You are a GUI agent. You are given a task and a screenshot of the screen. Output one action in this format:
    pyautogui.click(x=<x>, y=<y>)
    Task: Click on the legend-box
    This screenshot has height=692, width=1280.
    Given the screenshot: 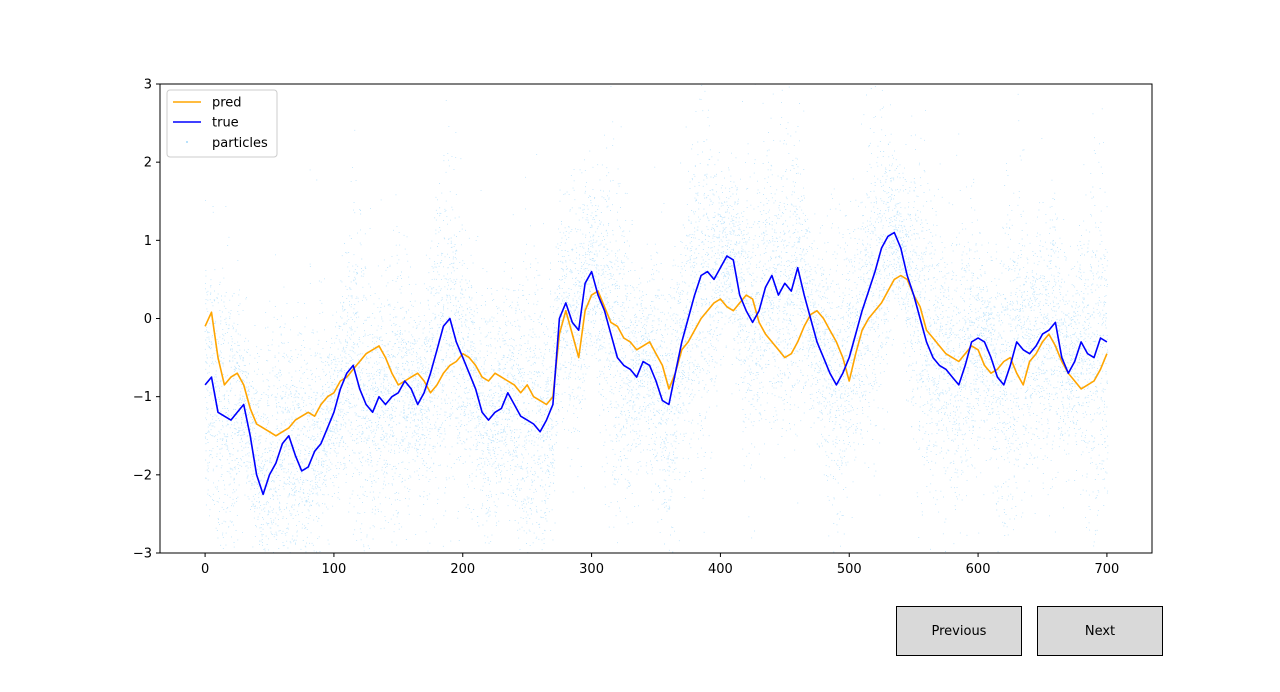 What is the action you would take?
    pyautogui.click(x=222, y=123)
    